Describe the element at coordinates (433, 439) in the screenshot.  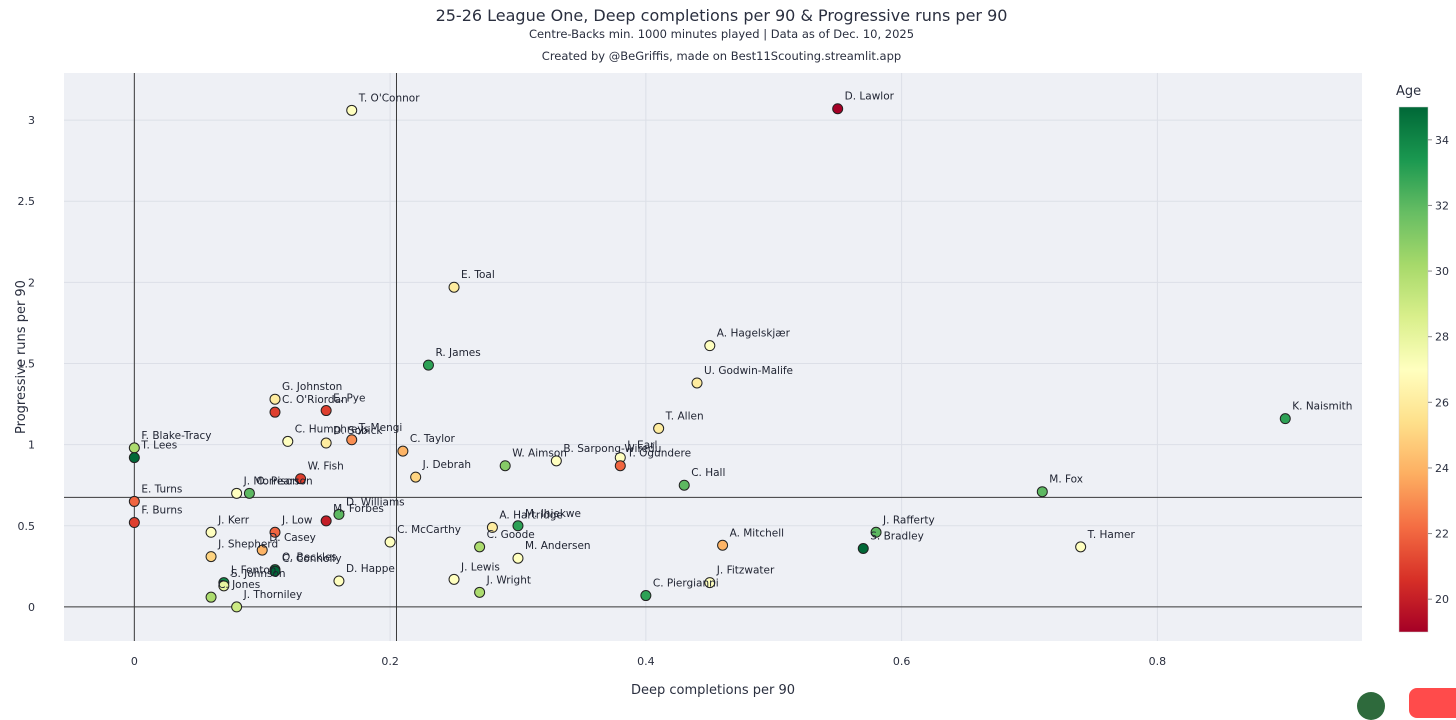
I see `point-label: C. Taylor` at that location.